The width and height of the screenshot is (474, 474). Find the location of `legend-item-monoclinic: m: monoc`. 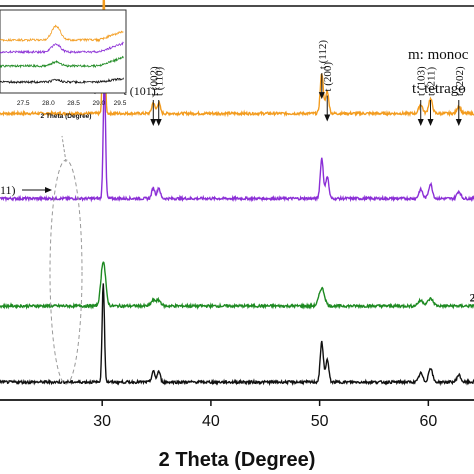

legend-item-monoclinic: m: monoc is located at coordinates (438, 55).